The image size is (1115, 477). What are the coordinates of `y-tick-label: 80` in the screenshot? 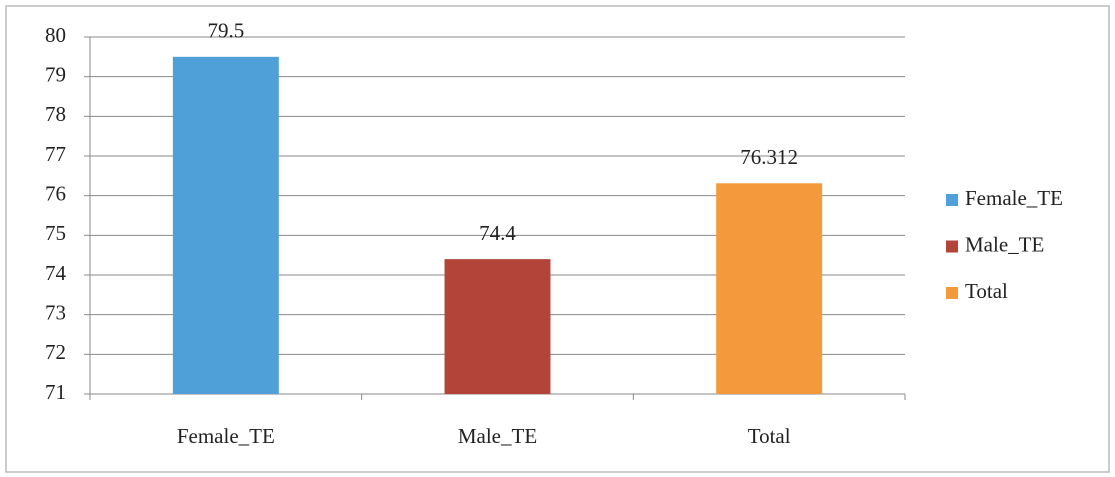 It's located at (55, 35).